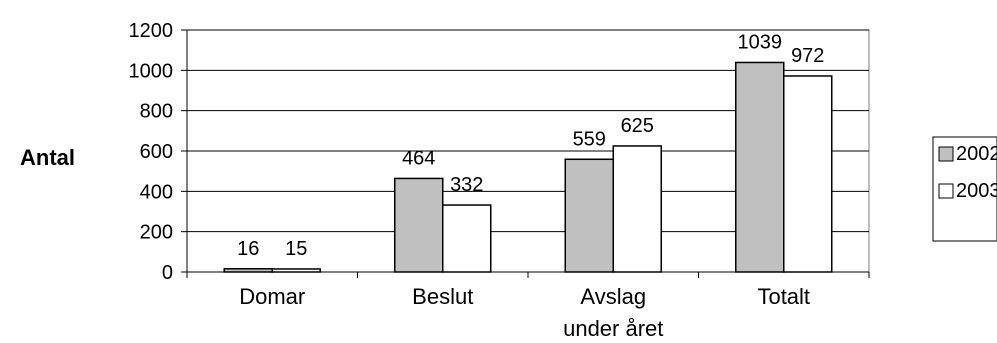 This screenshot has height=343, width=997. I want to click on legend-swatch-2003, so click(946, 191).